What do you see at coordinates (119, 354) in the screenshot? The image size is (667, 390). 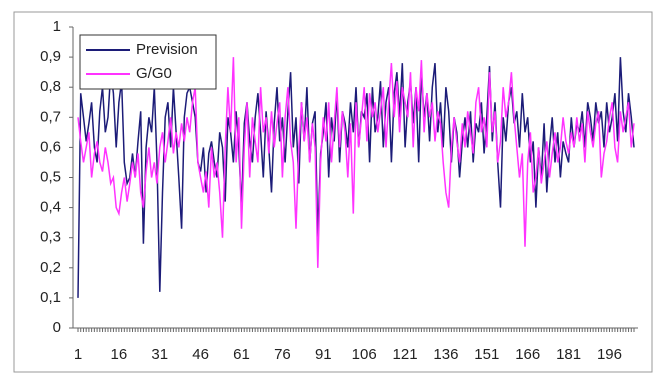 I see `x-tick-label: 16` at bounding box center [119, 354].